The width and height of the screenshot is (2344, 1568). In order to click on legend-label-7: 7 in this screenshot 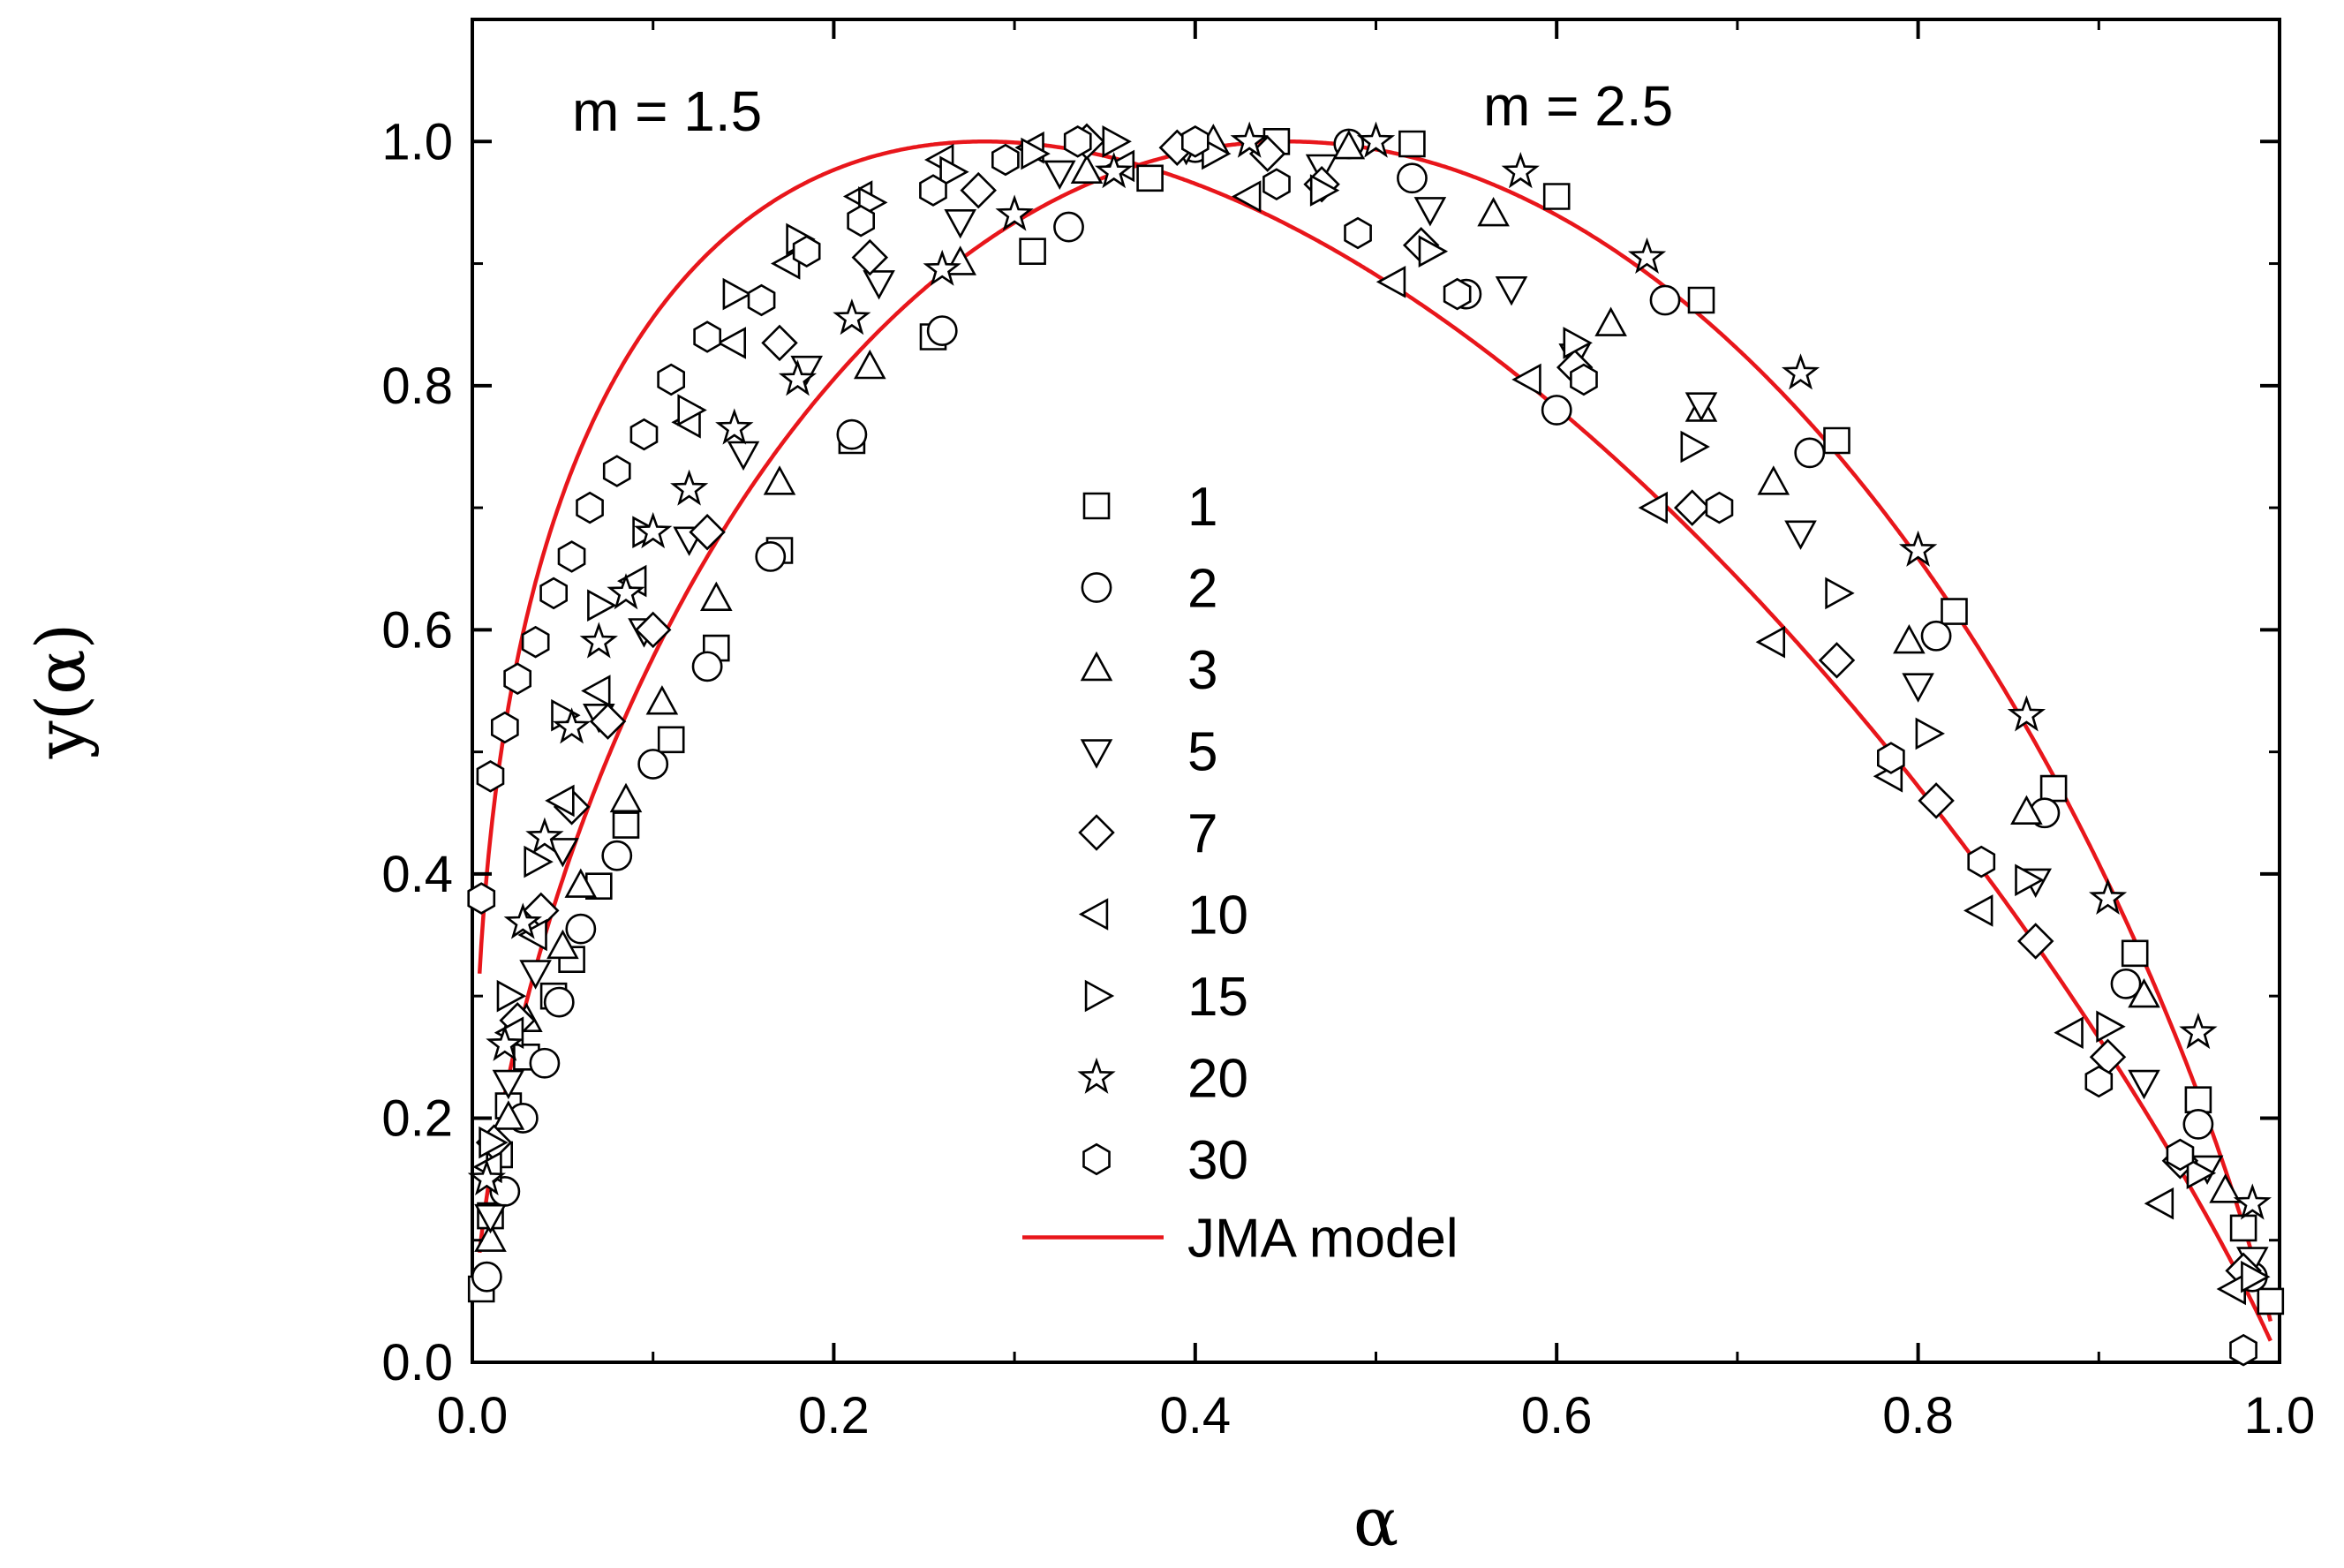, I will do `click(1202, 833)`.